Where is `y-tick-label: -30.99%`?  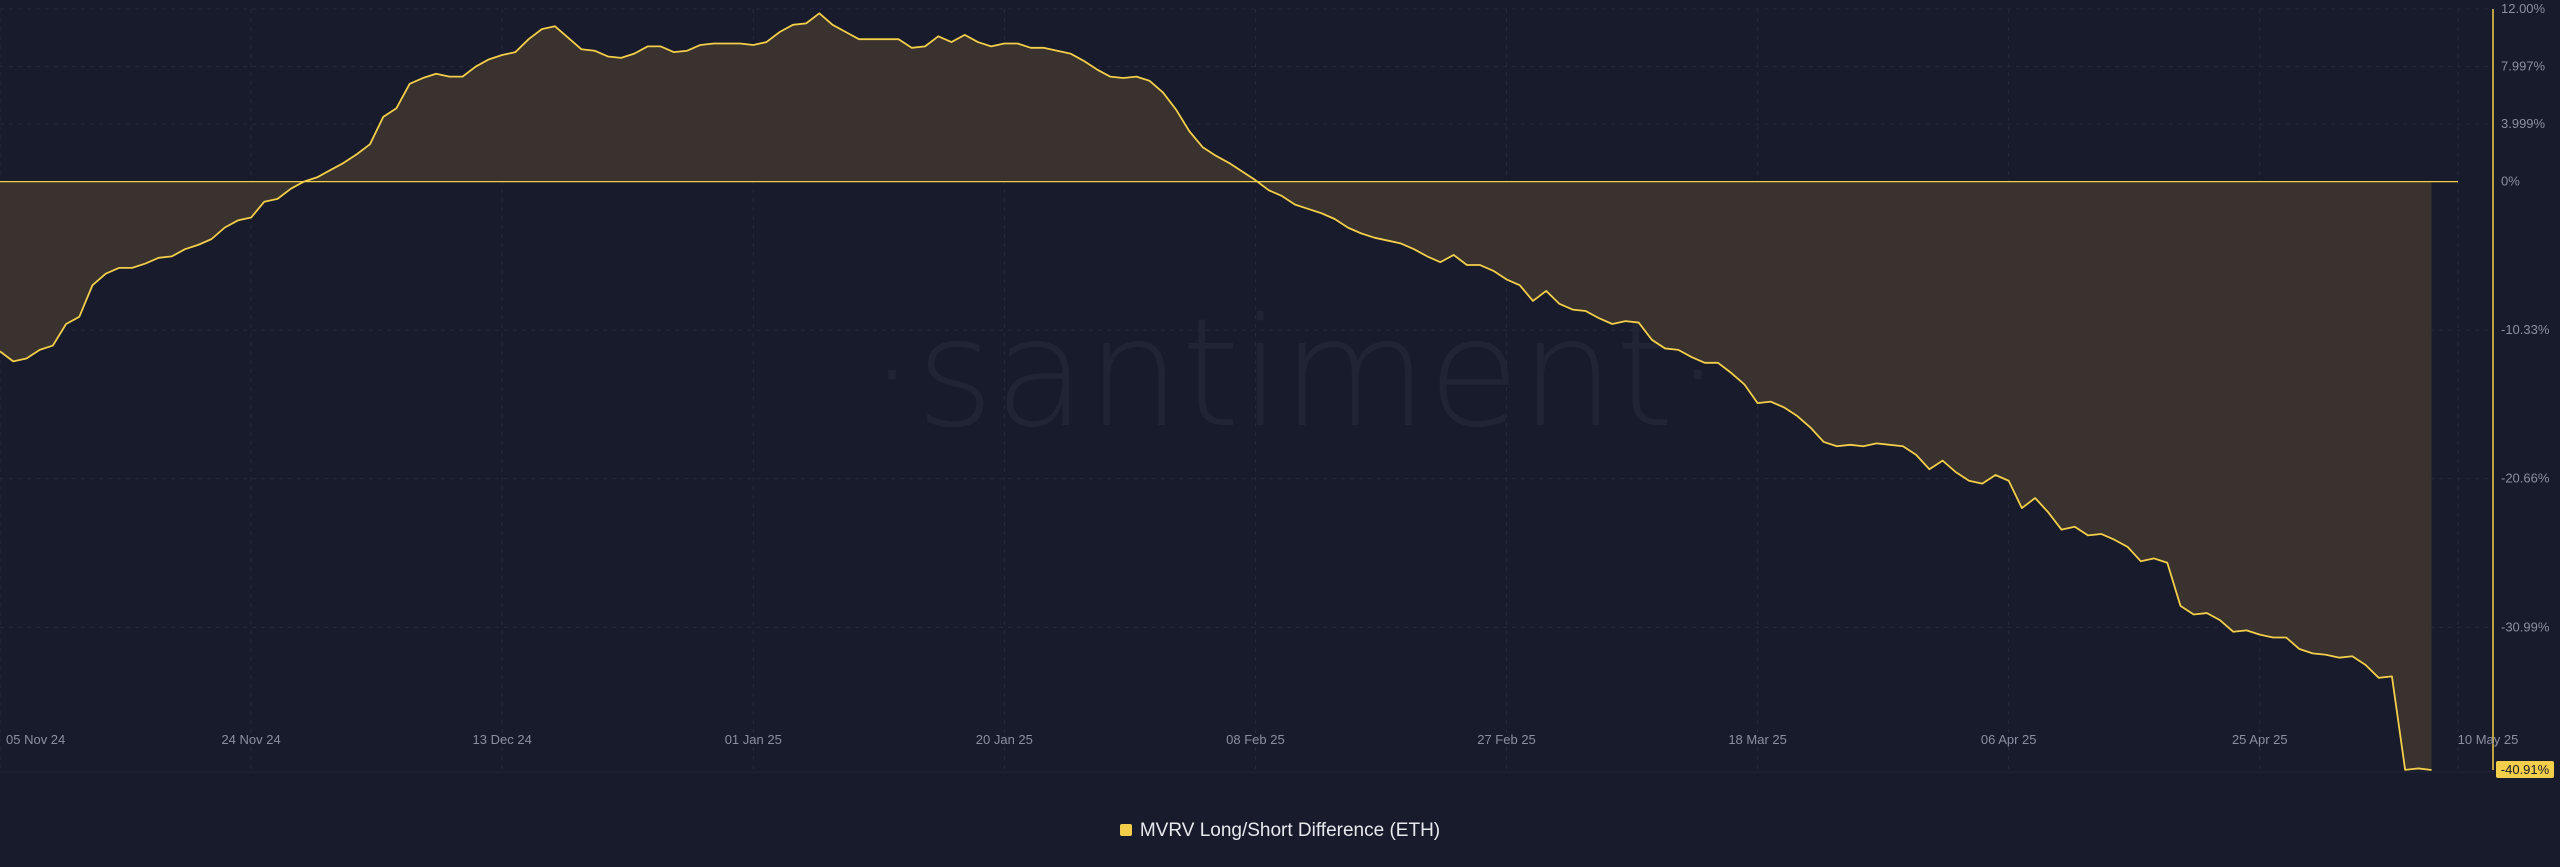 y-tick-label: -30.99% is located at coordinates (2525, 626).